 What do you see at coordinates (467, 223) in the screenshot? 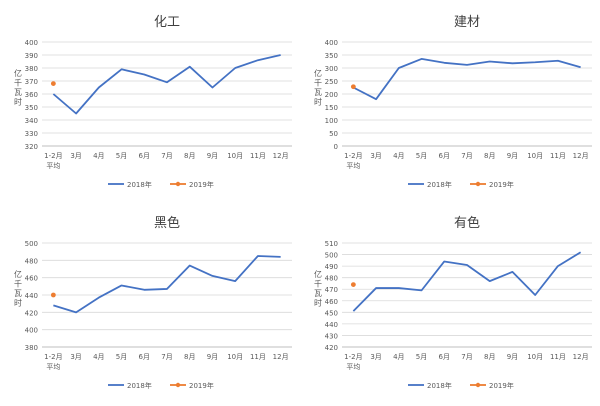
I see `chart-title: 有色` at bounding box center [467, 223].